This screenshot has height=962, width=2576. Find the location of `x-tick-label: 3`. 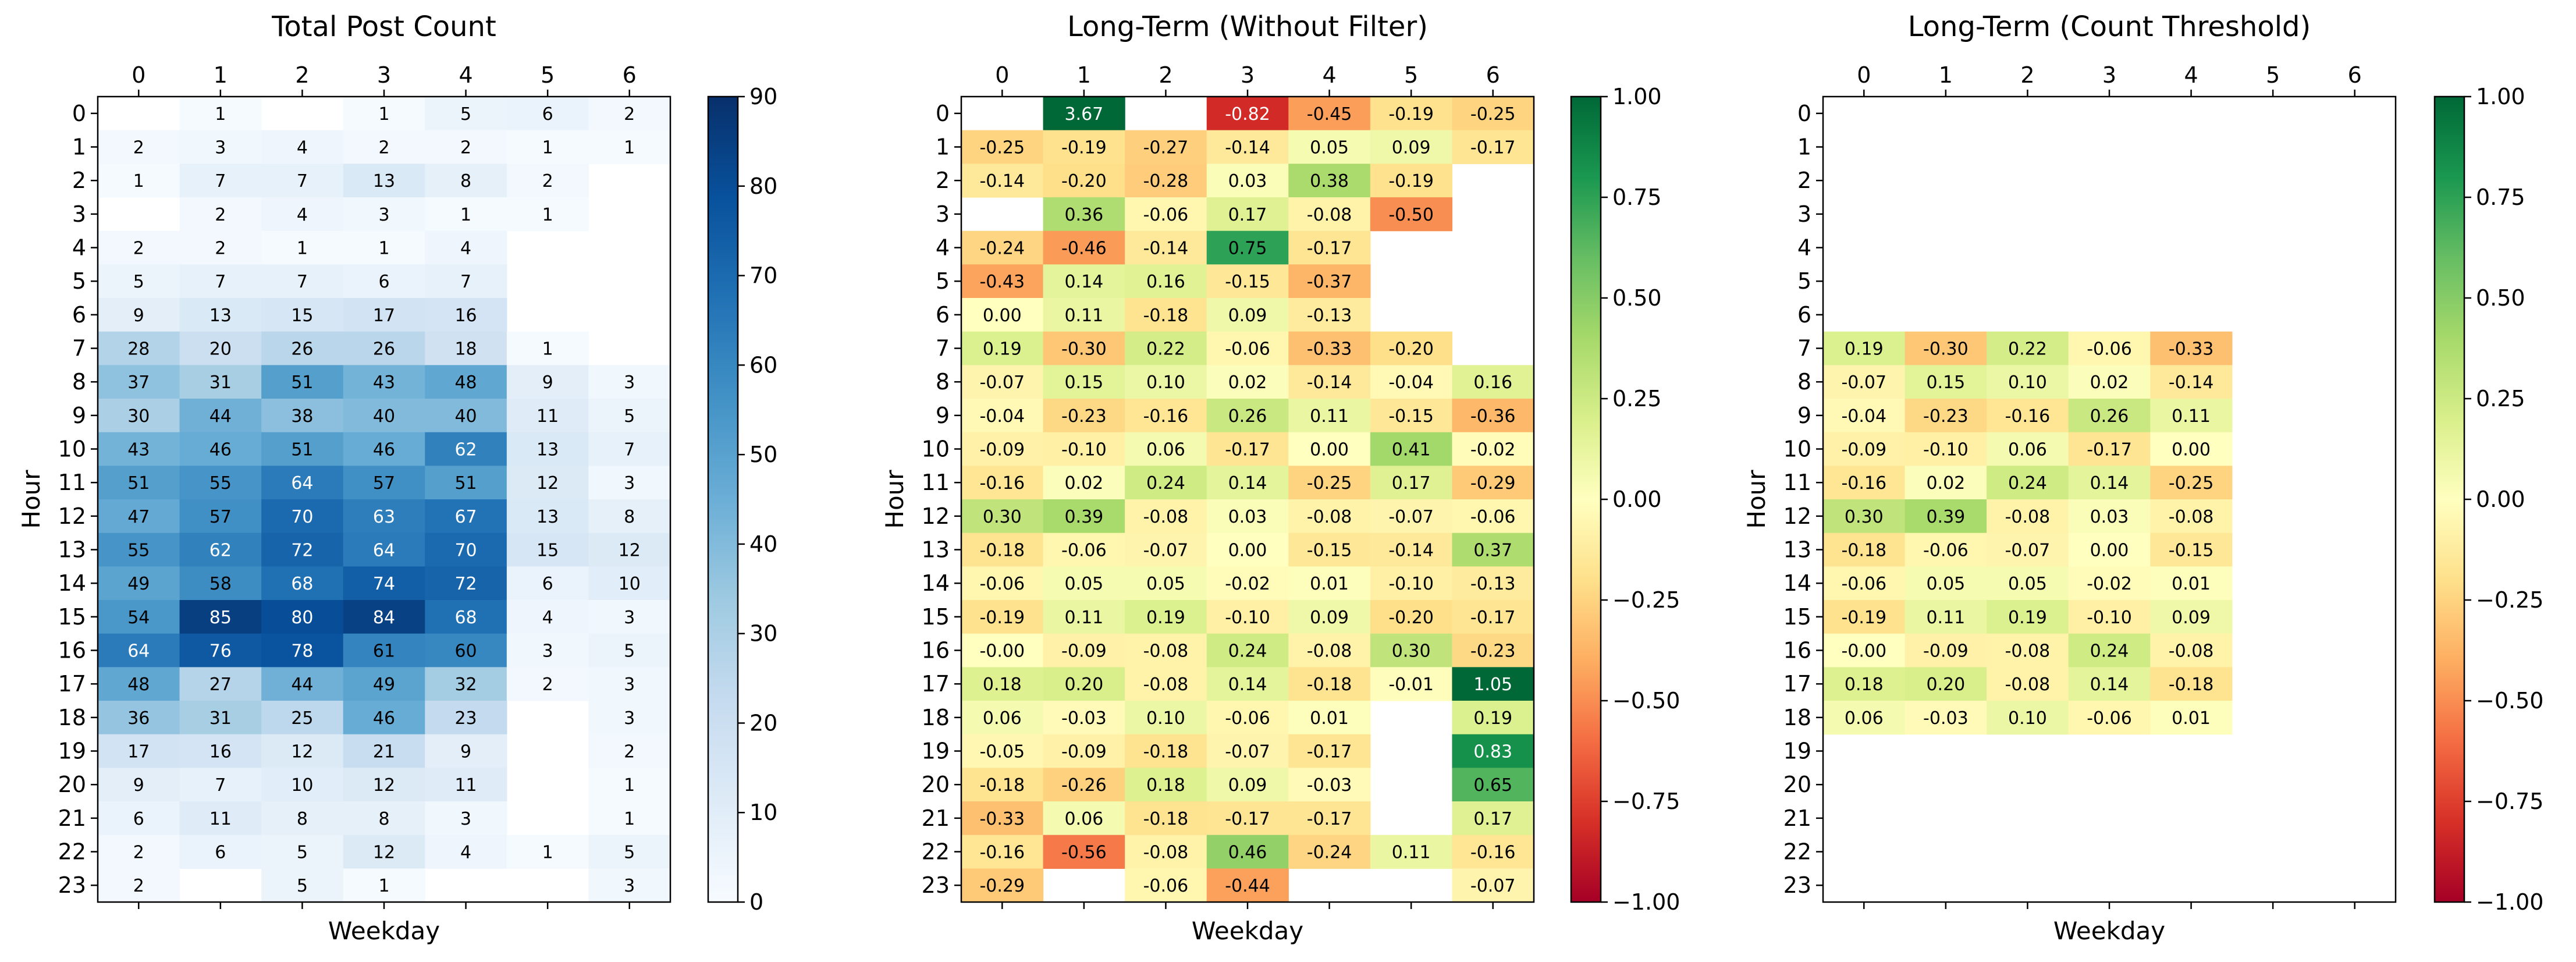

x-tick-label: 3 is located at coordinates (384, 75).